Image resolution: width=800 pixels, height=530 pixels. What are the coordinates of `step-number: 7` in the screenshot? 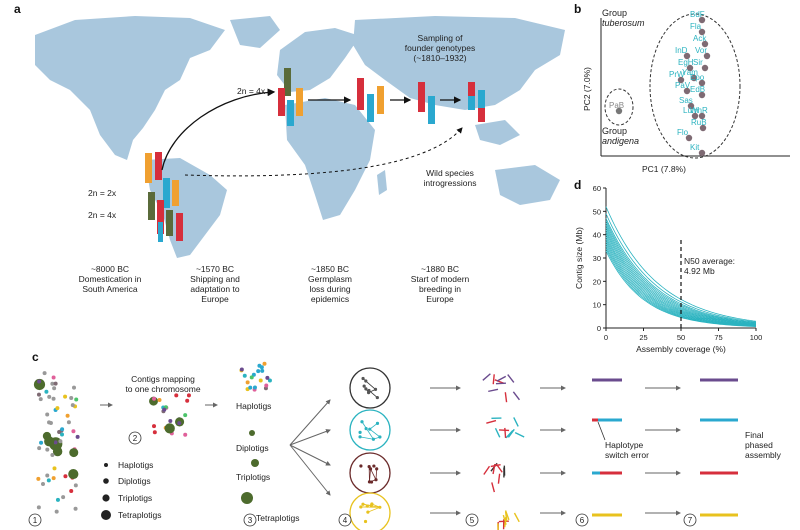 It's located at (690, 520).